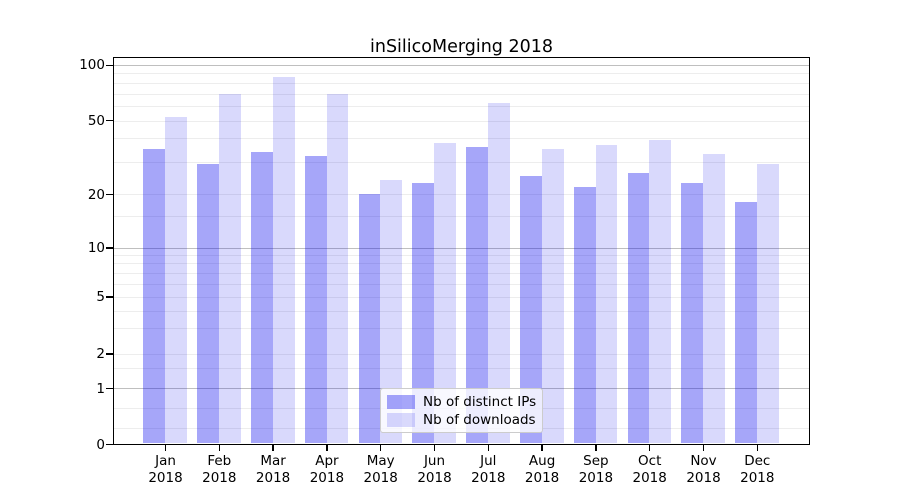 The width and height of the screenshot is (900, 500). Describe the element at coordinates (596, 461) in the screenshot. I see `x-tick-month: Sep` at that location.